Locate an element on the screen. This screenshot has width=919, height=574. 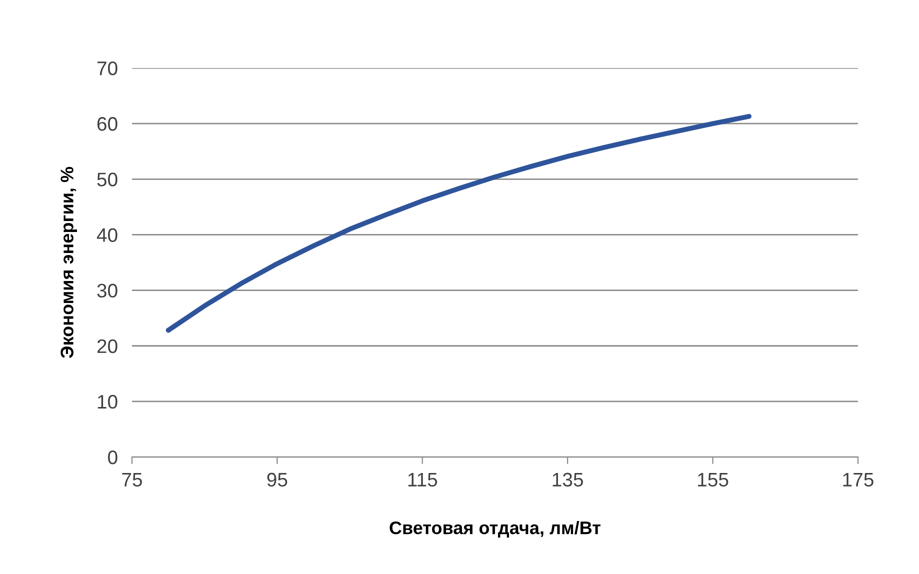
x-tick-label: 95 is located at coordinates (277, 479).